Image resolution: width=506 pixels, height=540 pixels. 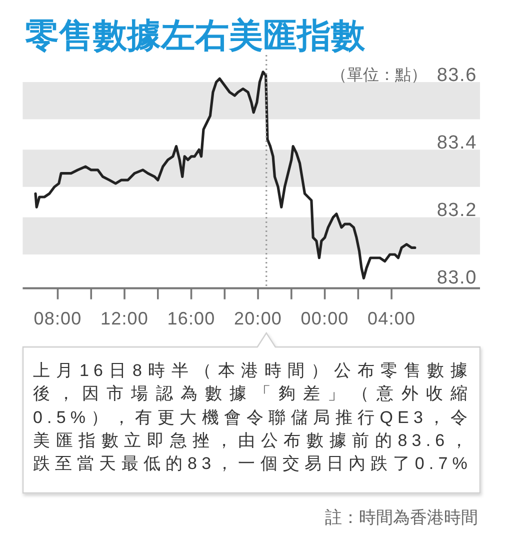 What do you see at coordinates (195, 36) in the screenshot?
I see `chart-title: 零售數據左右美匯指數` at bounding box center [195, 36].